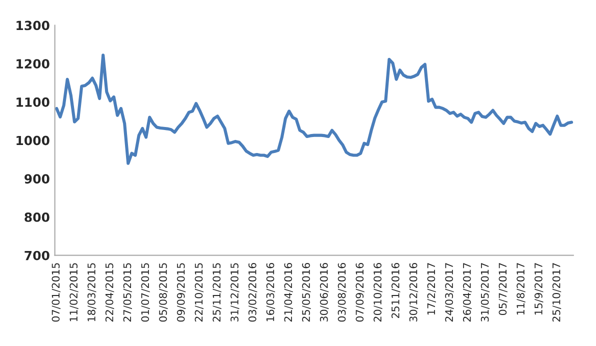 The width and height of the screenshot is (596, 346). I want to click on x-tick-label: 30/06/2016, so click(324, 292).